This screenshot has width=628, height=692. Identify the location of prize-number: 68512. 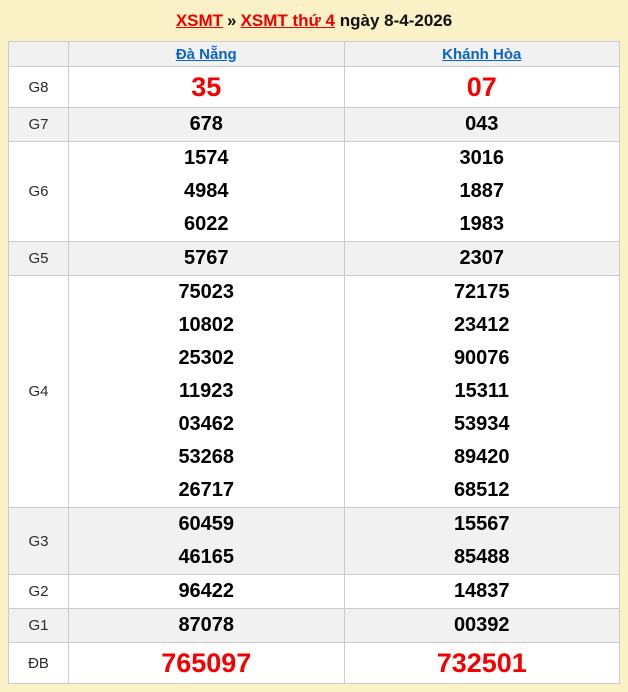
(481, 490).